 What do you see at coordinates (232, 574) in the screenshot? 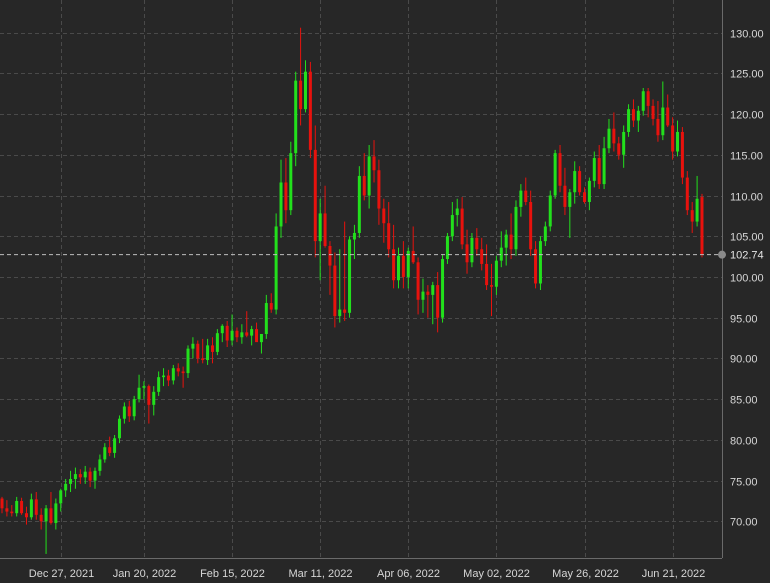
I see `x-tick-label: Feb 15, 2022` at bounding box center [232, 574].